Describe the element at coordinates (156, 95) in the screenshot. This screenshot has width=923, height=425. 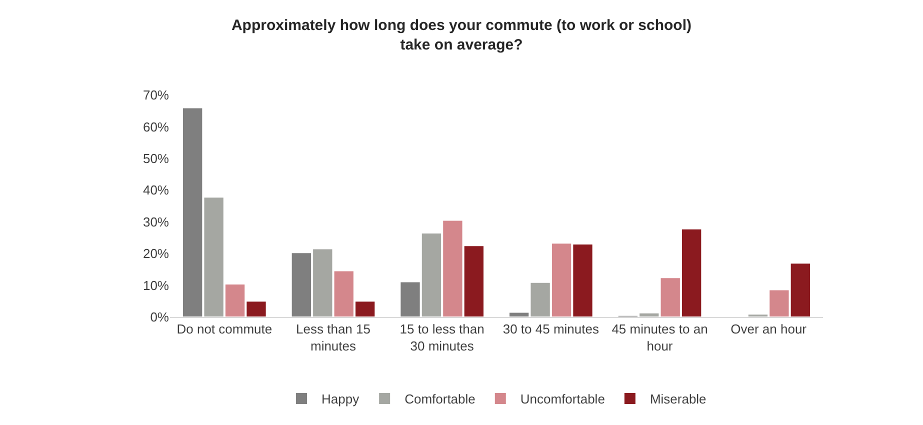
I see `y-tick-label: 70%` at that location.